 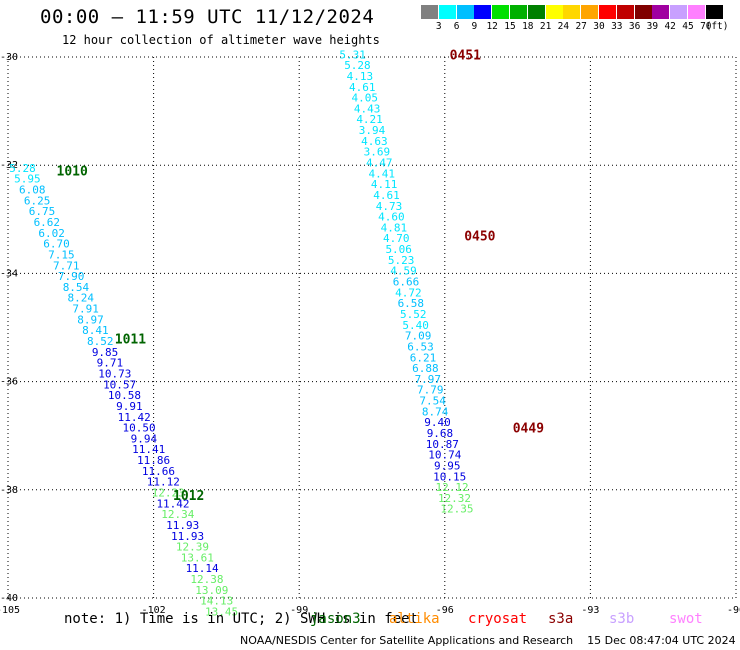 I want to click on y-tick-label: -38, so click(x=9, y=490).